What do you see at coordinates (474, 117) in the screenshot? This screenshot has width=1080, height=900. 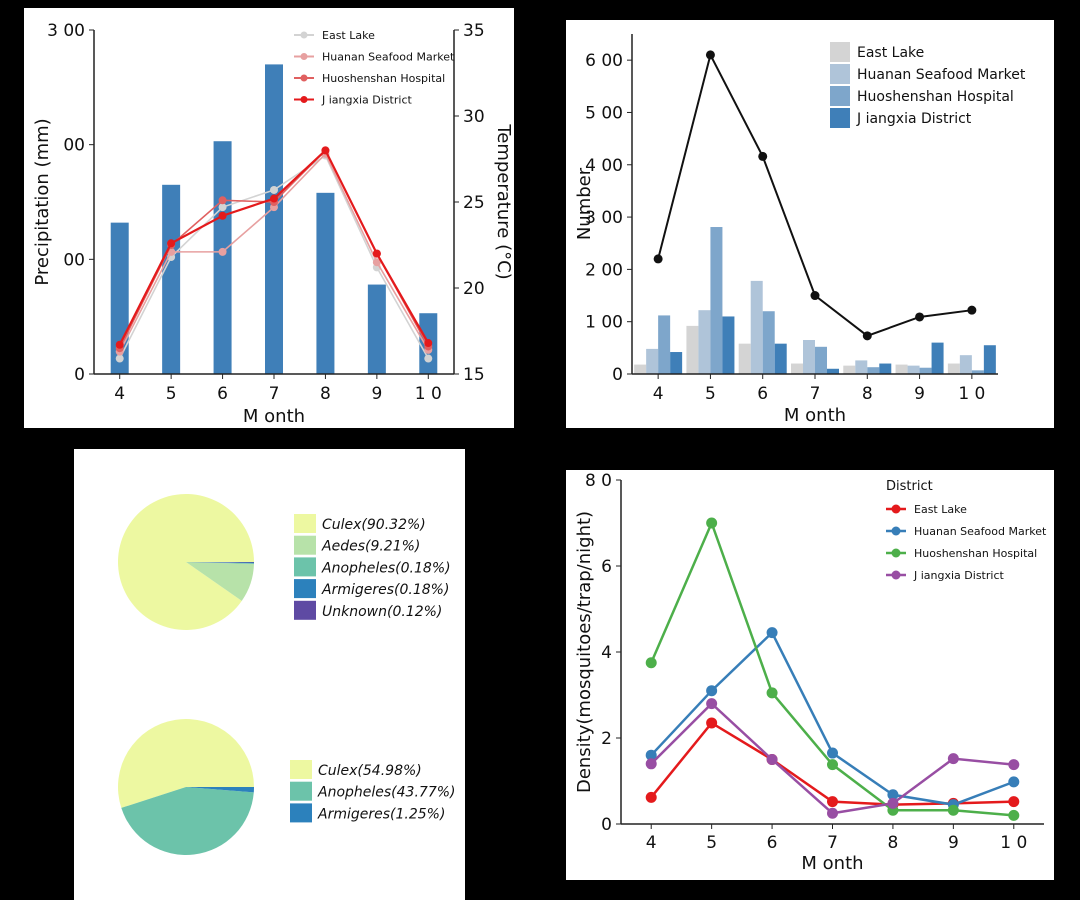 I see `y2-tick-label: 30` at bounding box center [474, 117].